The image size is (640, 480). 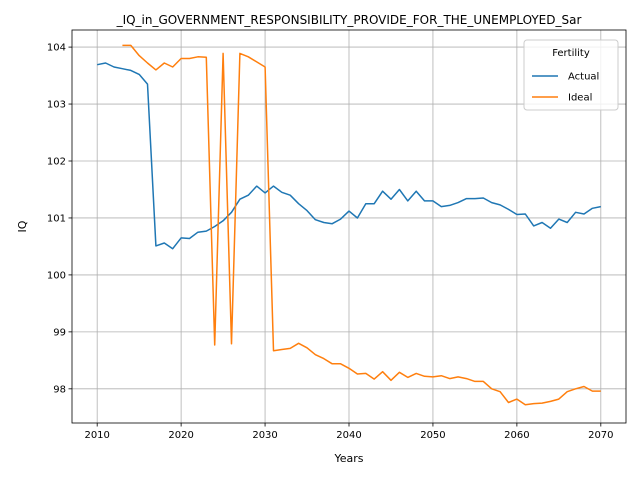 I want to click on x-tick-label: 2030, so click(x=264, y=435).